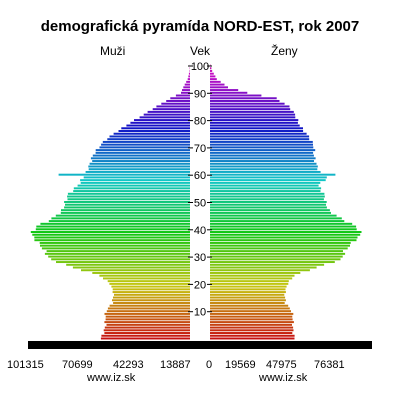  What do you see at coordinates (209, 365) in the screenshot?
I see `women-tick-label: 0` at bounding box center [209, 365].